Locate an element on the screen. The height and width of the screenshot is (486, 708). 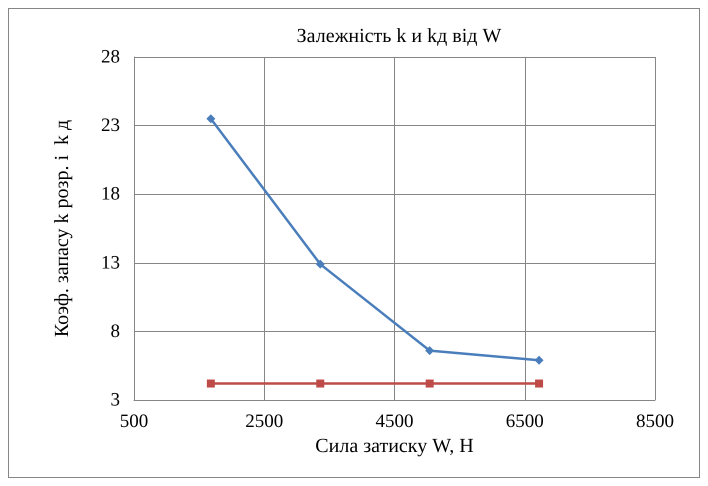
y-tick-label: 3 is located at coordinates (115, 400).